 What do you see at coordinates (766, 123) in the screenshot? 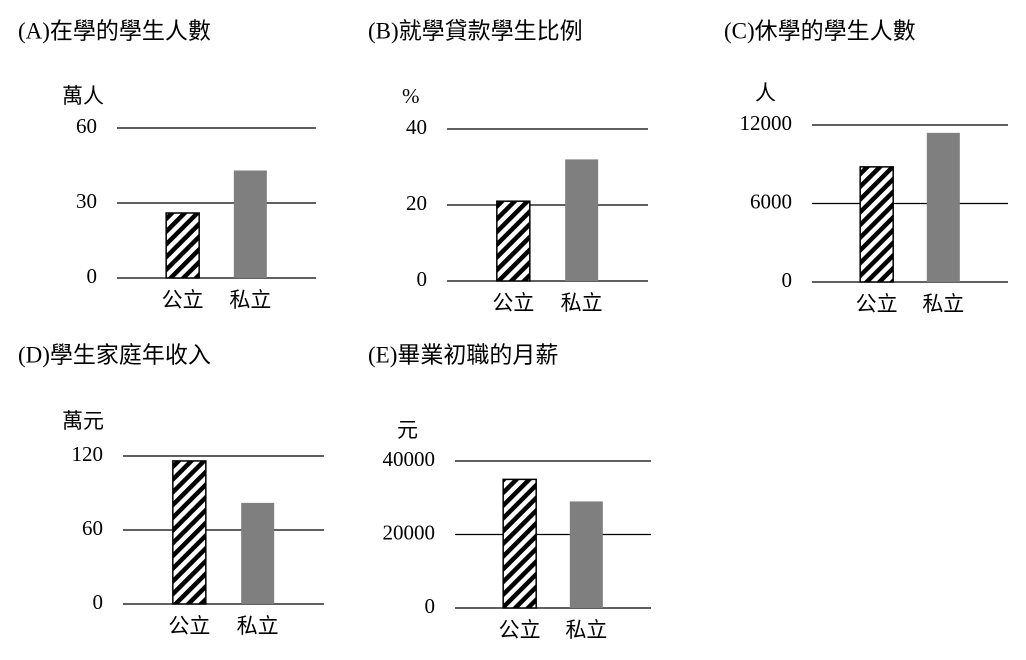
I see `y-tick-label: 12000` at bounding box center [766, 123].